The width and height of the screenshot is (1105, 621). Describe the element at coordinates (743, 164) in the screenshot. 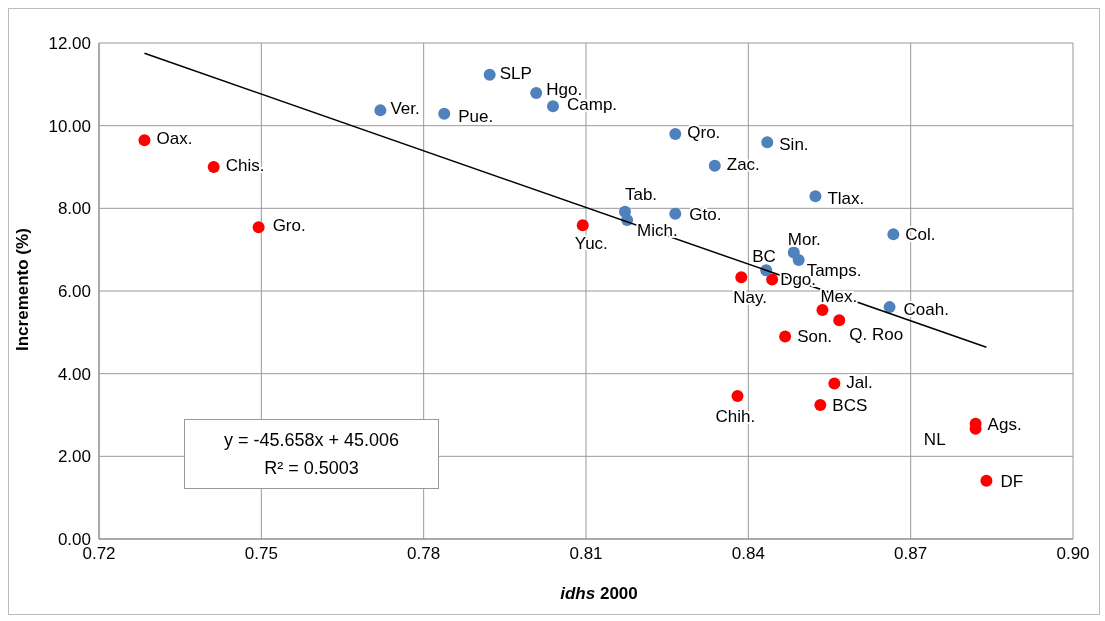

I see `annotation: Zac.` at that location.